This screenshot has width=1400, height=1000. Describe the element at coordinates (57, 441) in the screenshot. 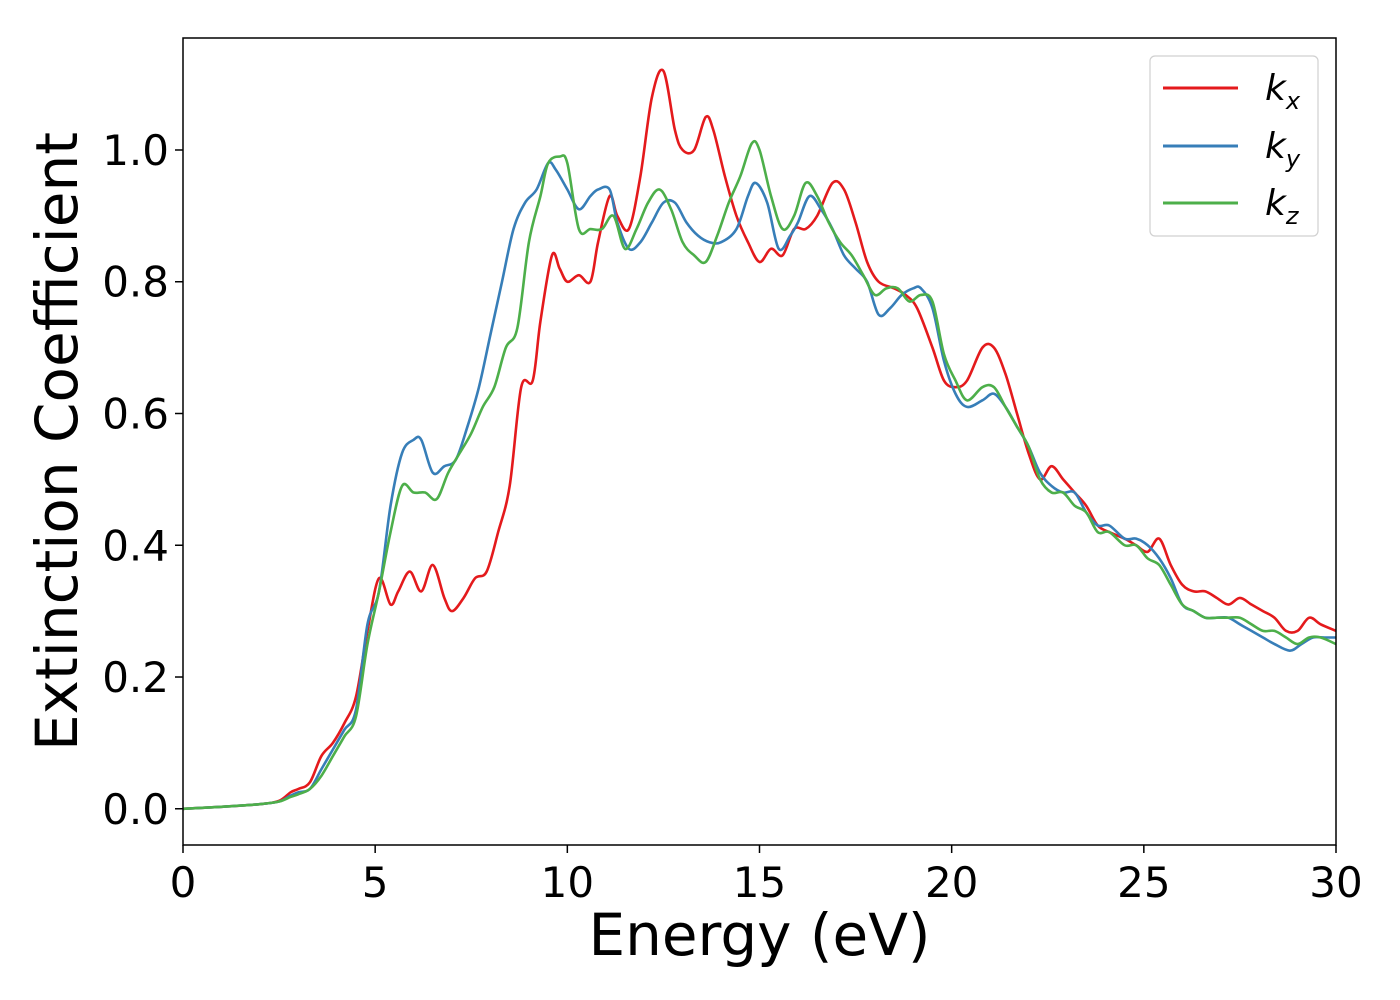

I see `y-axis-label: Extinction Coefficient` at that location.